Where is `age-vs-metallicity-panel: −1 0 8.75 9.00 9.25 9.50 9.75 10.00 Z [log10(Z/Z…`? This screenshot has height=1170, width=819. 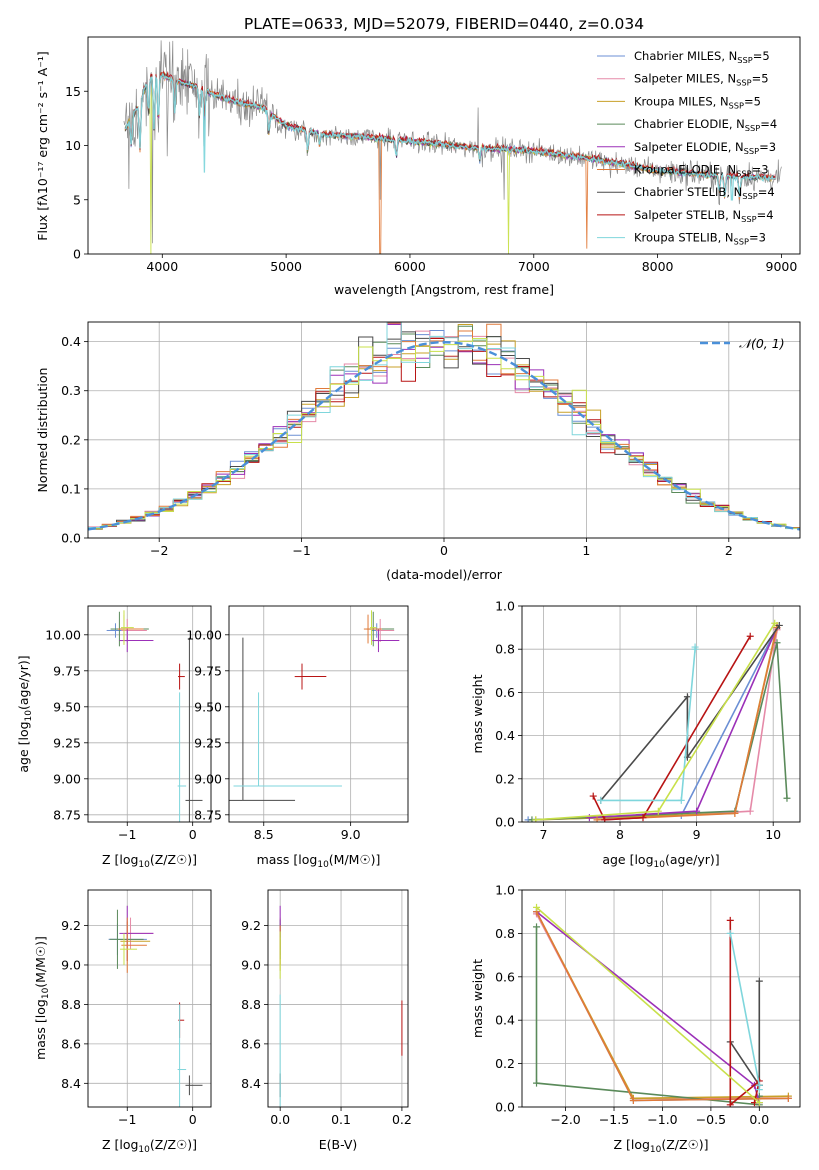
age-vs-metallicity-panel: −1 0 8.75 9.00 9.25 9.50 9.75 10.00 Z [log10(Z/Z… is located at coordinates (114, 737).